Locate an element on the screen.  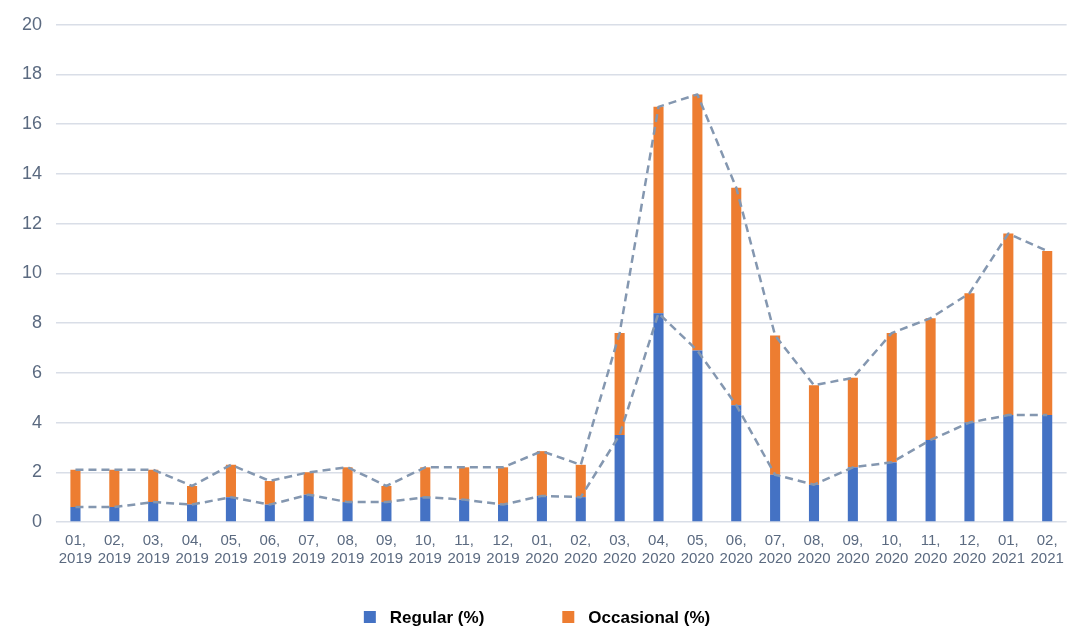
y-tick-label: 2 is located at coordinates (37, 471).